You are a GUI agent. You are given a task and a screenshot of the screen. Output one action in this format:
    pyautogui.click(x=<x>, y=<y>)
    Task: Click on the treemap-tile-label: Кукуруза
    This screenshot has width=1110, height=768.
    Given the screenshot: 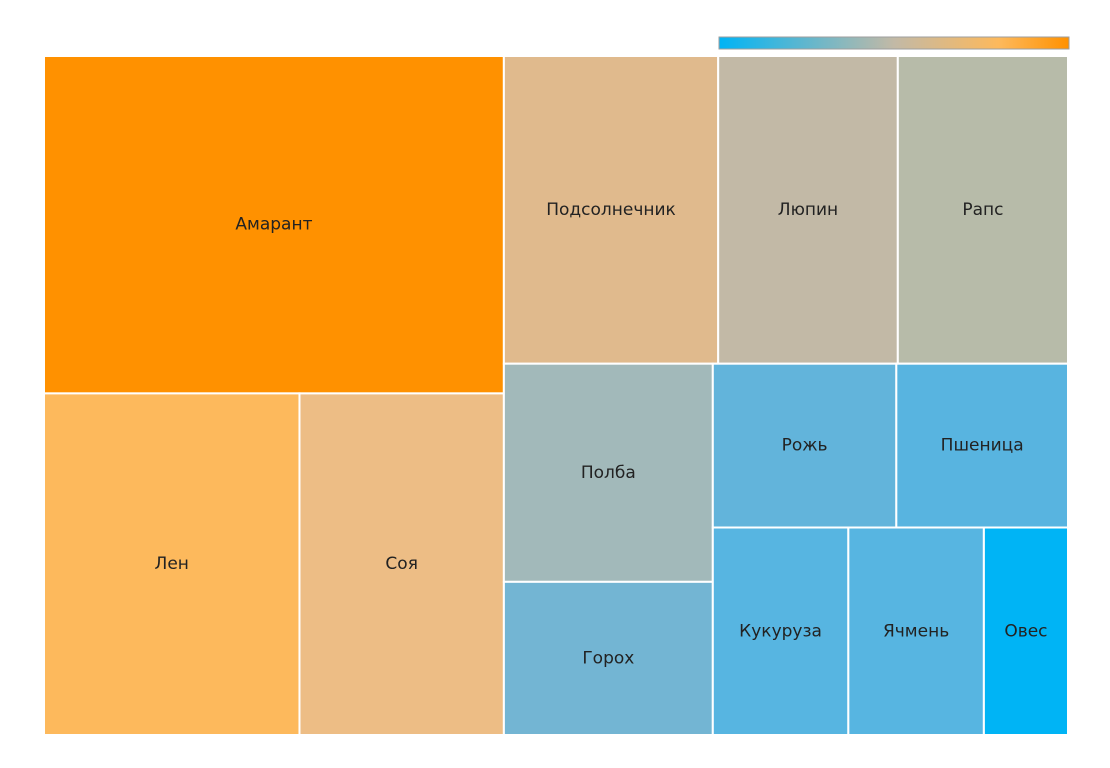 What is the action you would take?
    pyautogui.click(x=780, y=631)
    